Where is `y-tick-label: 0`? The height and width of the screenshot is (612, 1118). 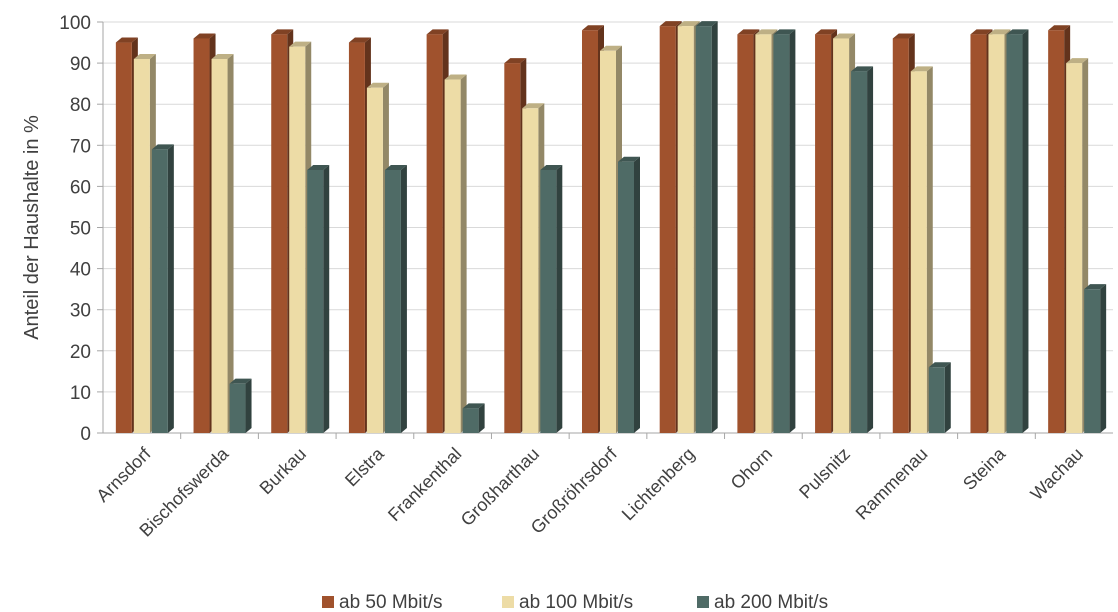
y-tick-label: 0 is located at coordinates (85, 434).